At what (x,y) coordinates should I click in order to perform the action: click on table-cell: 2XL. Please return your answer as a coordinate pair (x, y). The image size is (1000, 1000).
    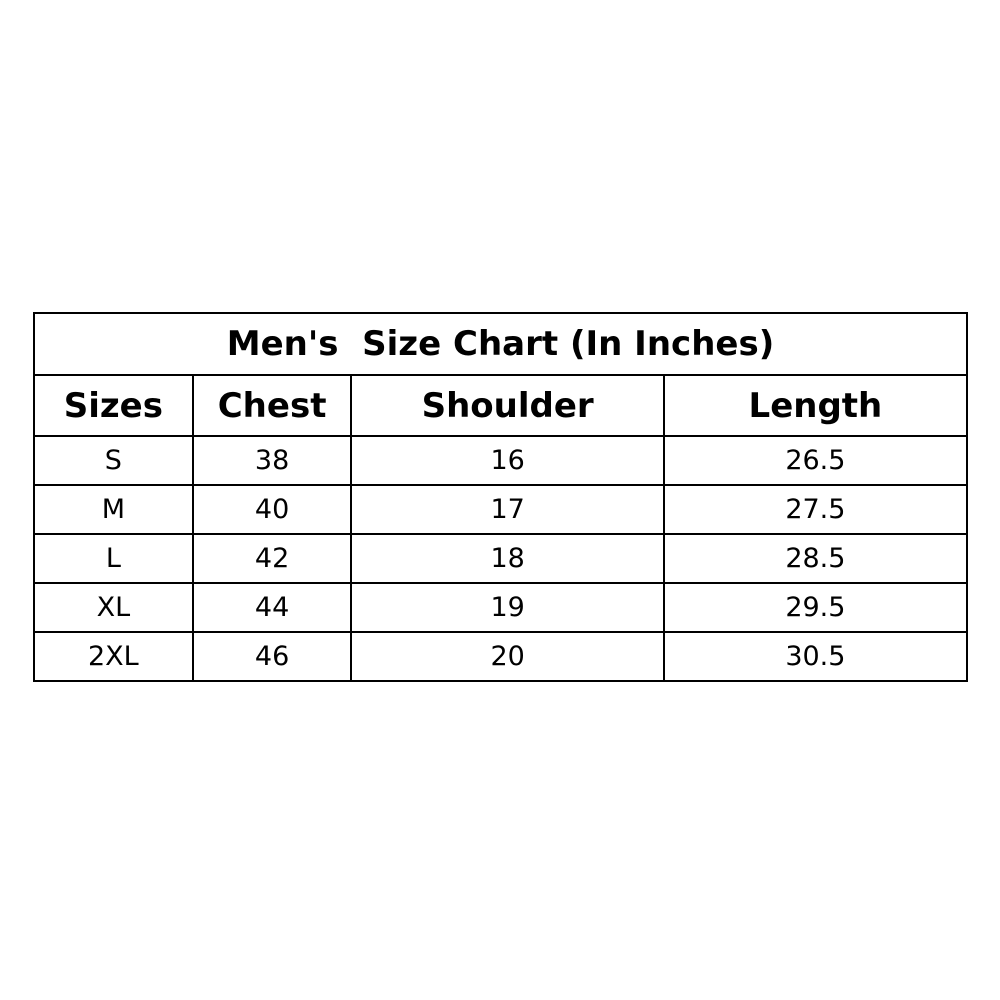
    Looking at the image, I should click on (113, 656).